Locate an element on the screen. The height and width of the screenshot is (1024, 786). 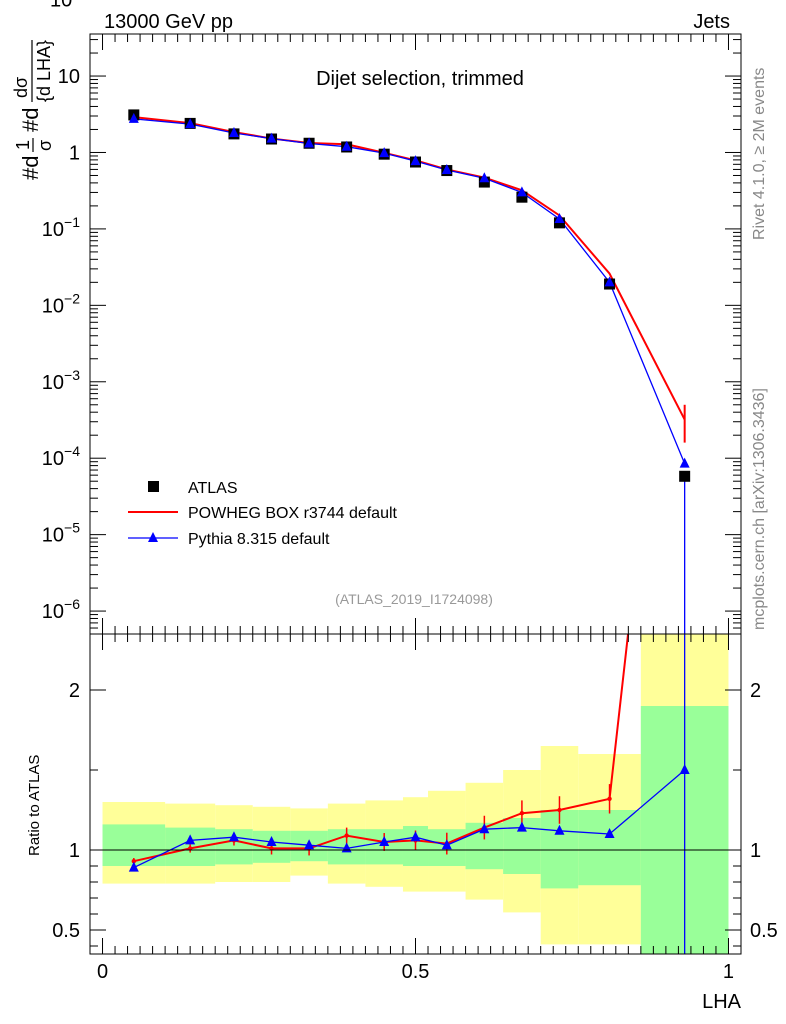
powheg-ratio-line is located at coordinates (381, 748).